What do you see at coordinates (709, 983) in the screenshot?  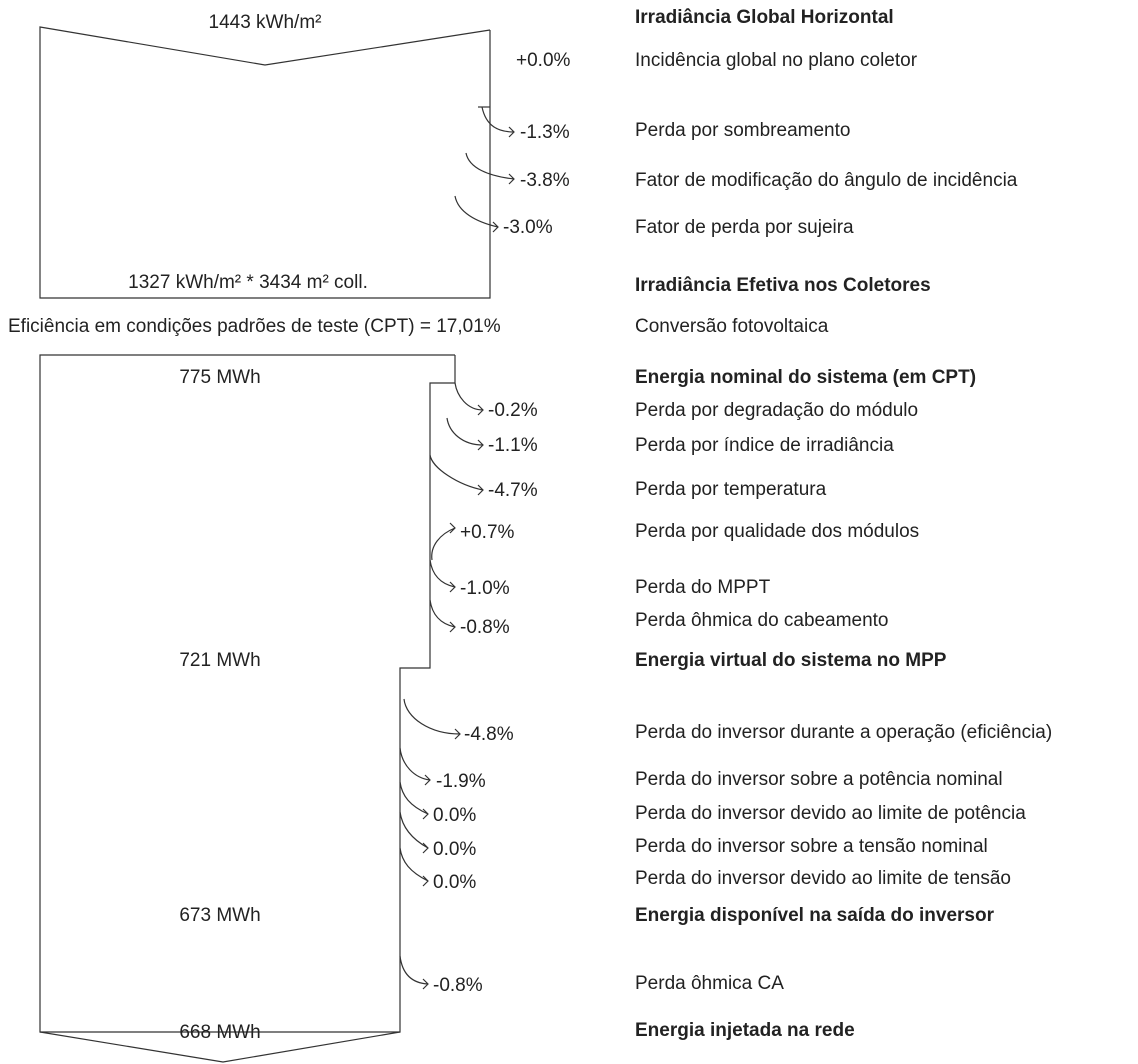 I see `loss-label: Perda ôhmica CA` at bounding box center [709, 983].